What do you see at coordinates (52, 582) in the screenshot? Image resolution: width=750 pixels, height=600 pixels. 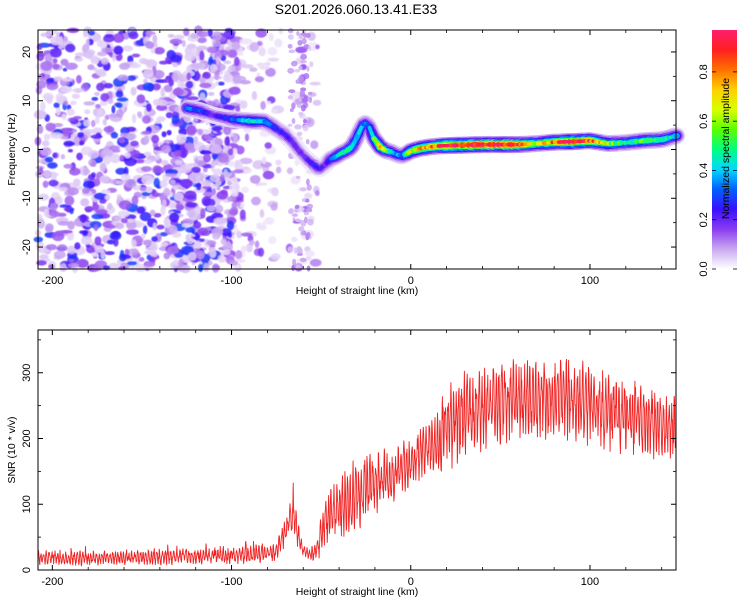 I see `snr-x-tick-label: -200` at bounding box center [52, 582].